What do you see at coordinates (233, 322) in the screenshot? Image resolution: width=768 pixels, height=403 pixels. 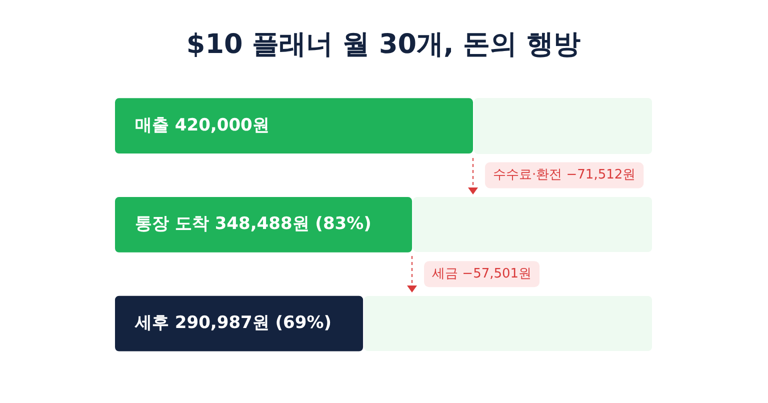 I see `data-label: 세후 290,987원 (69%)` at bounding box center [233, 322].